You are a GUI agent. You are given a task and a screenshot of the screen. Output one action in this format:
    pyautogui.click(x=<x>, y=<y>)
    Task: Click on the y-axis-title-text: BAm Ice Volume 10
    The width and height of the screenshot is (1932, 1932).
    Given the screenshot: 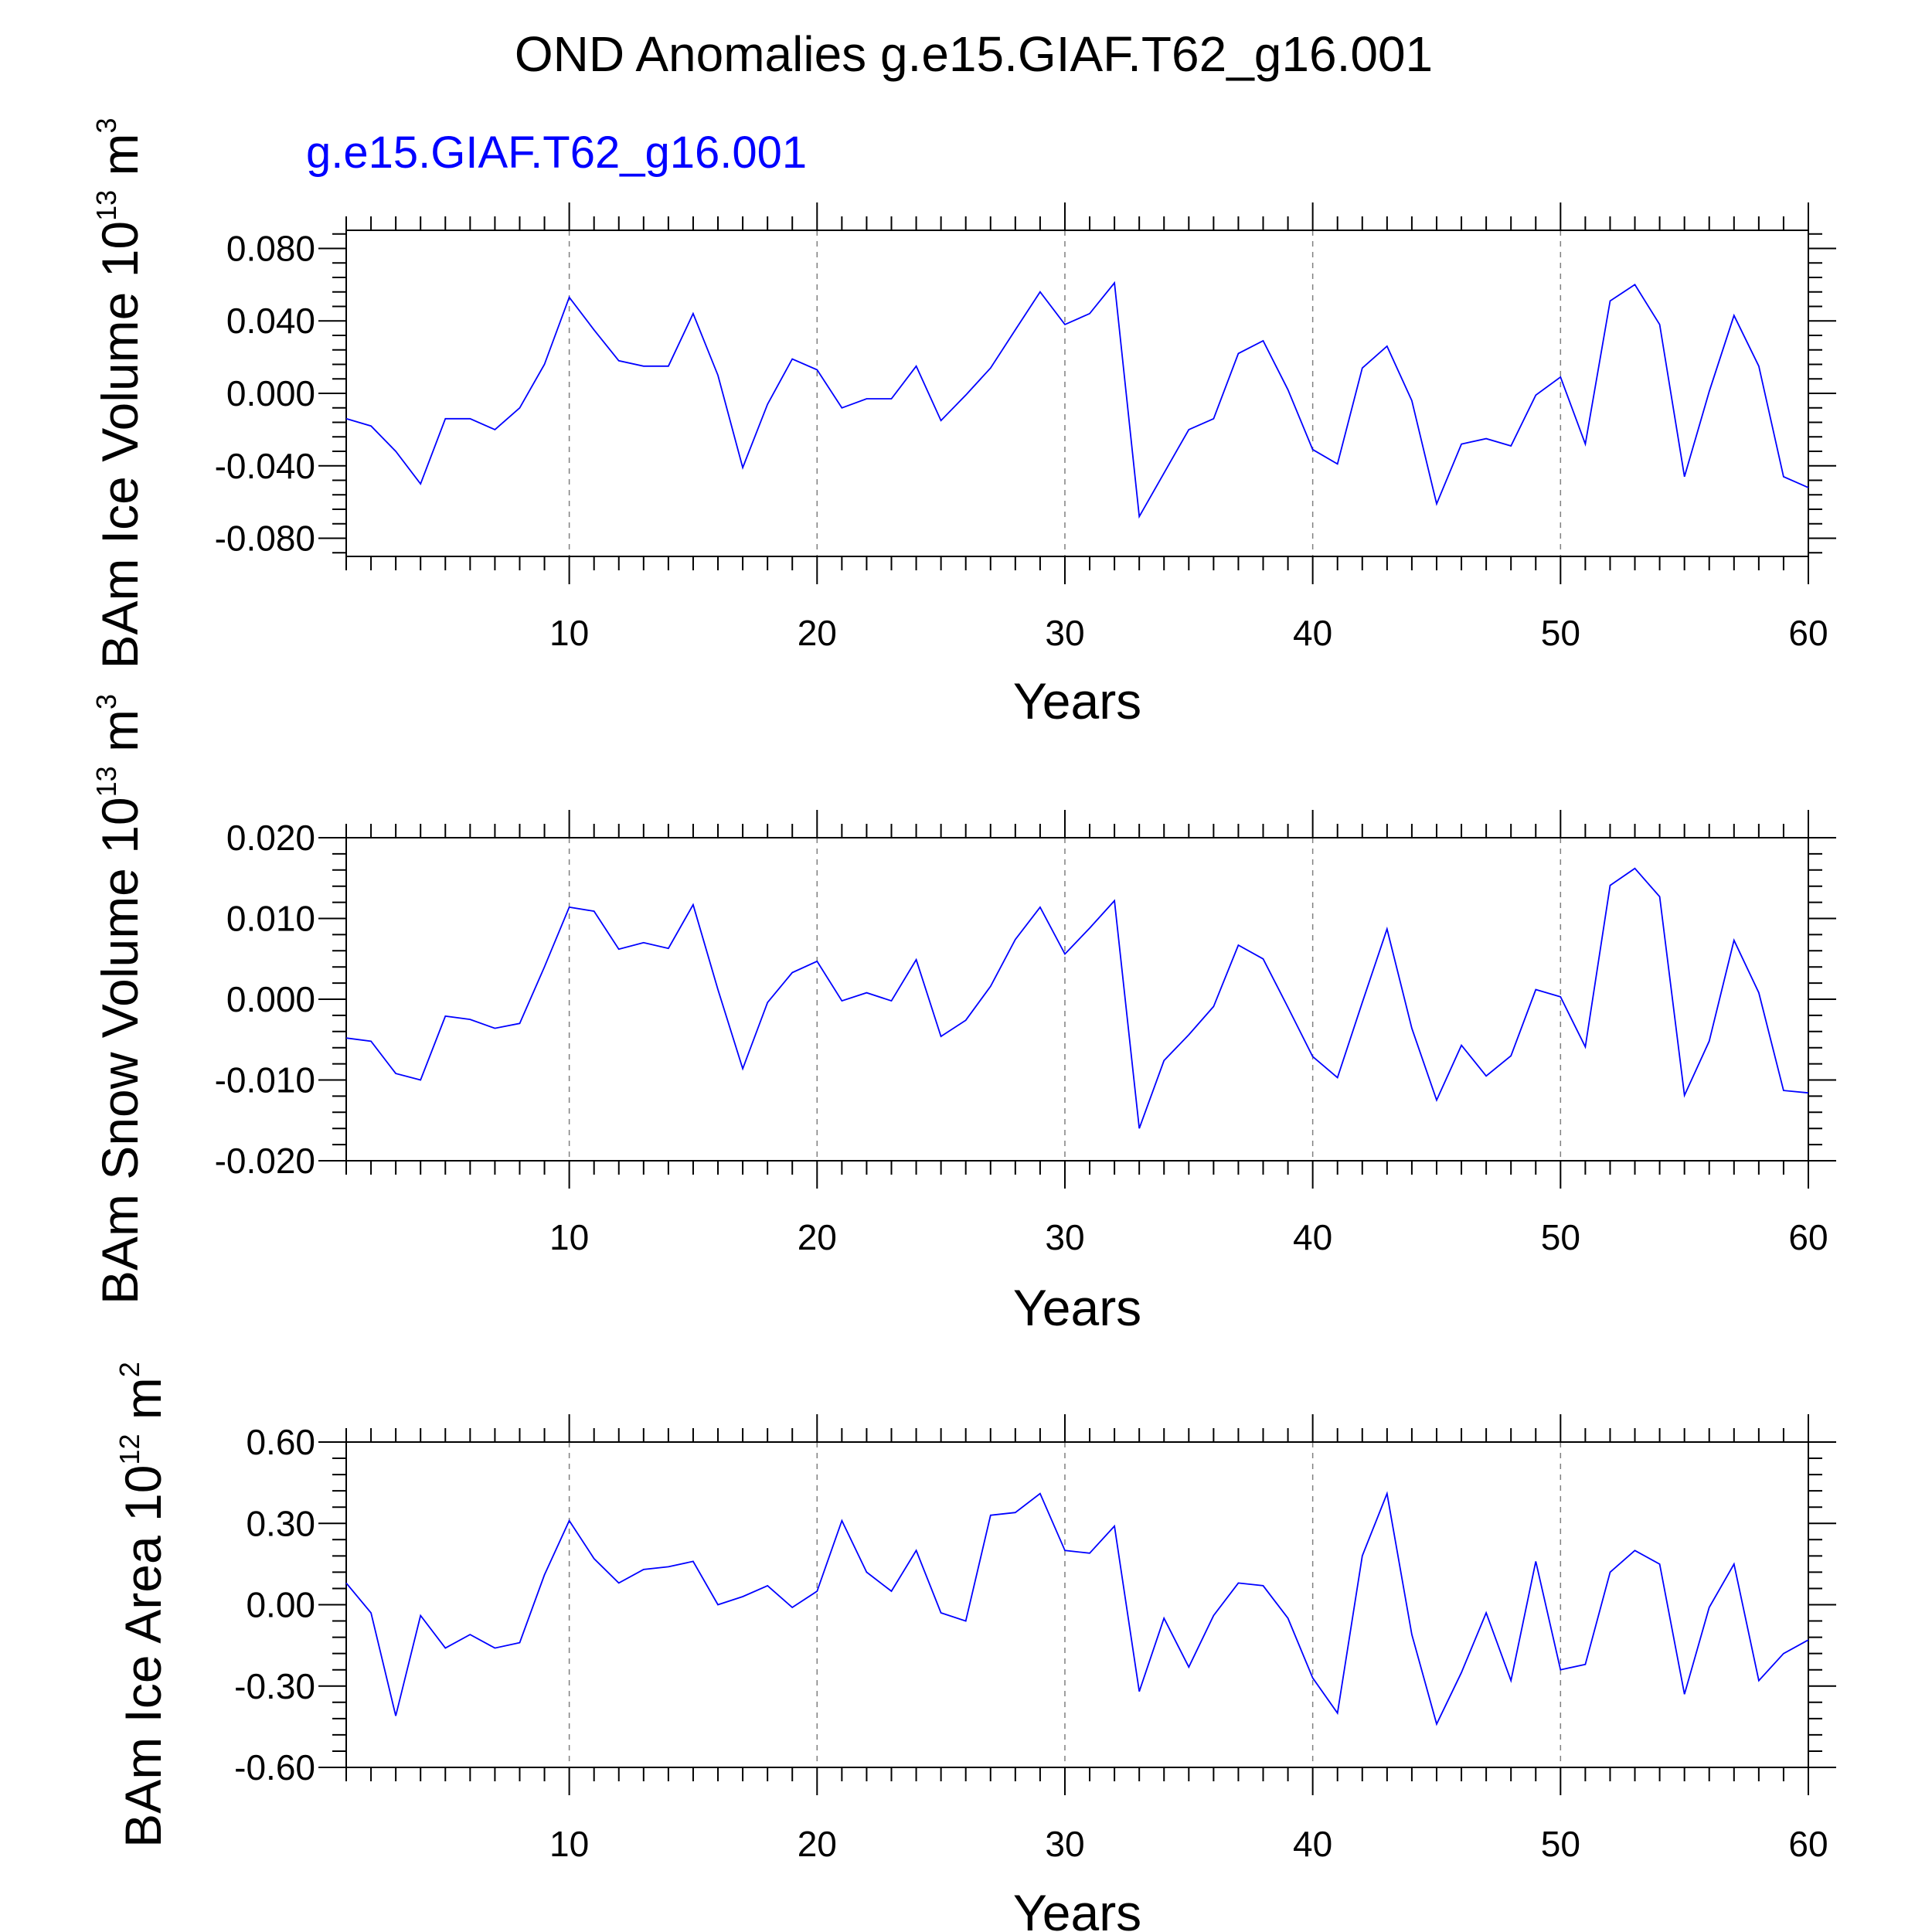 What is the action you would take?
    pyautogui.click(x=120, y=445)
    